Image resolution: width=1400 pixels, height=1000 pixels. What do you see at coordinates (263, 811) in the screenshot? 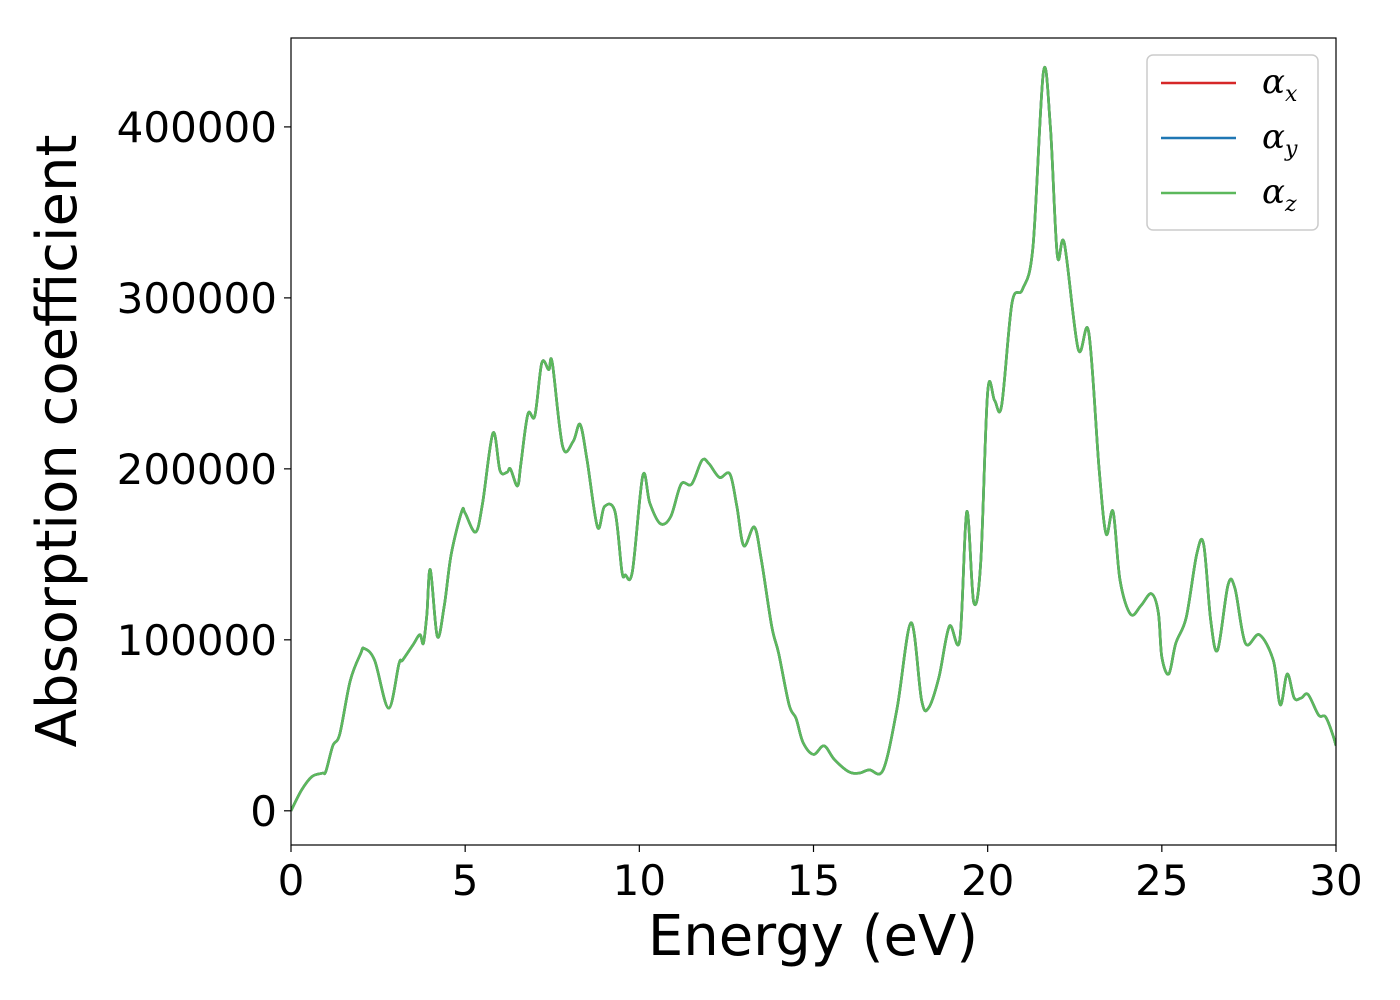
I see `y-tick-label: 0` at bounding box center [263, 811].